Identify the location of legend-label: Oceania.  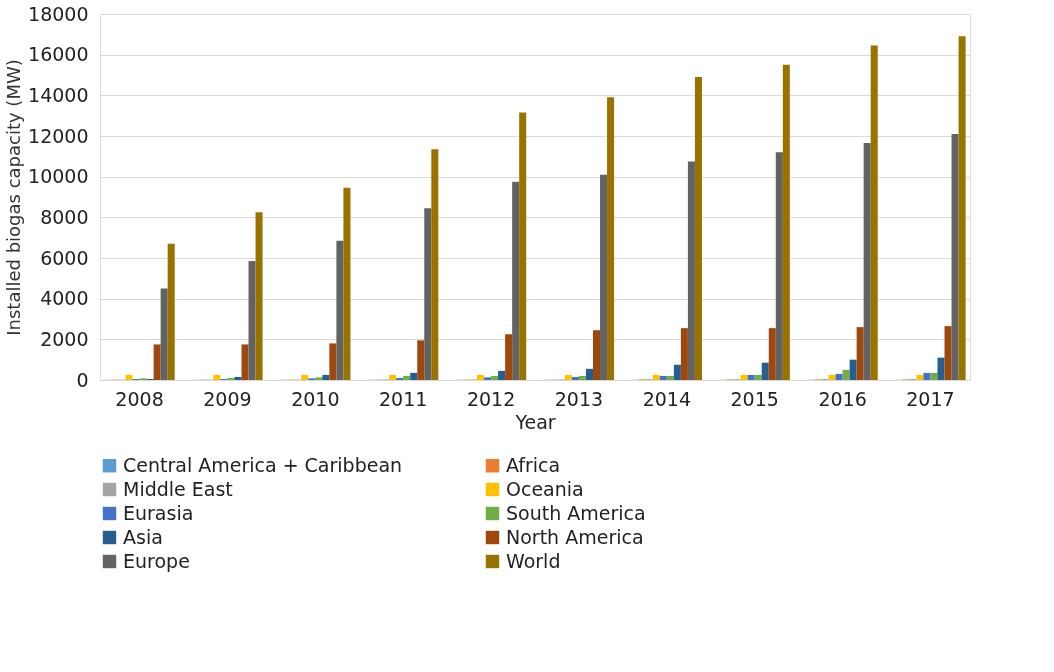
(545, 488).